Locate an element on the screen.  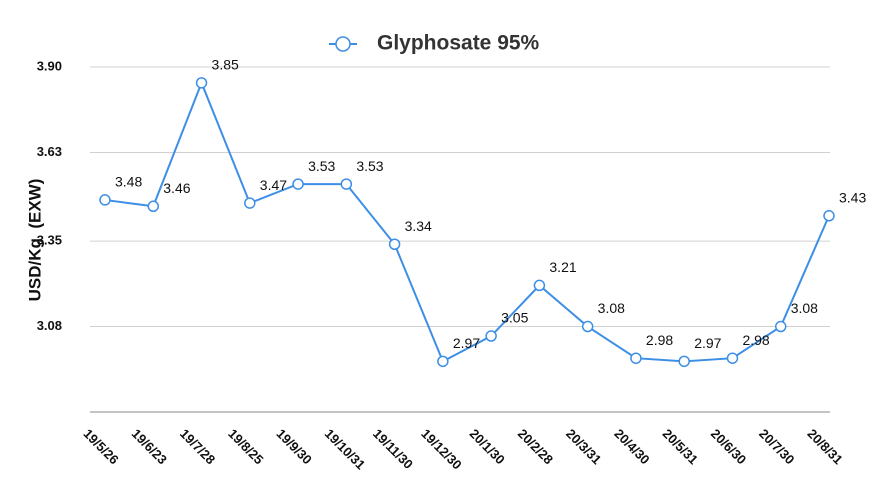
x-tick-label: 19/12/30 is located at coordinates (441, 449).